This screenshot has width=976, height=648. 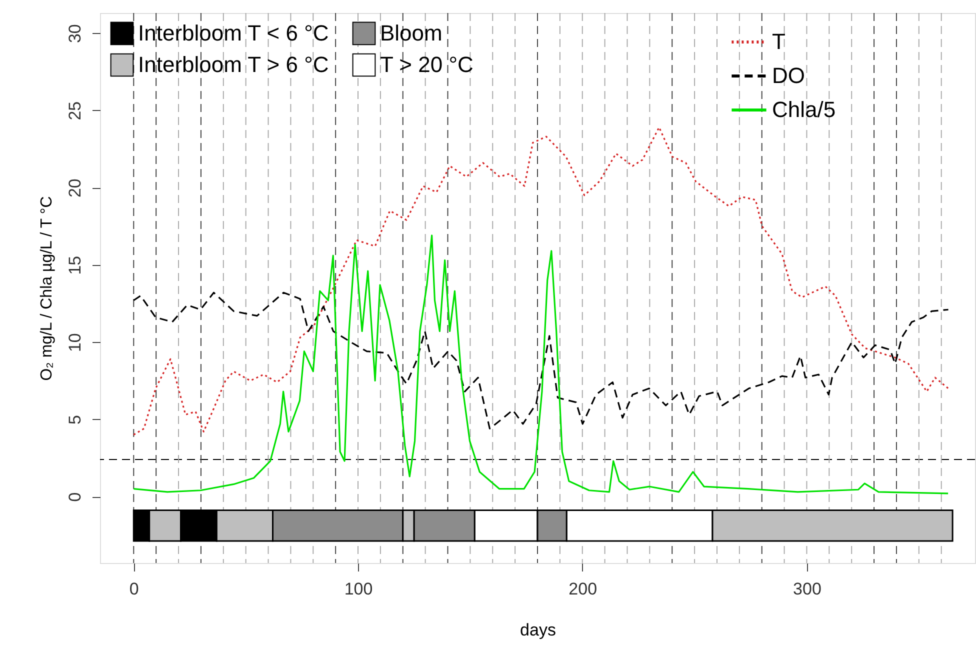 I want to click on x-tick-label: 200, so click(x=583, y=589).